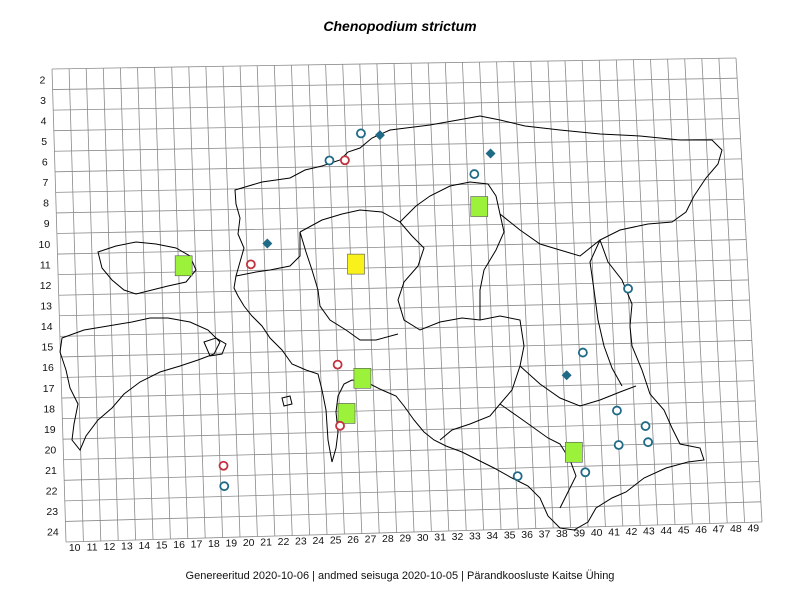  I want to click on column-label: 21, so click(266, 542).